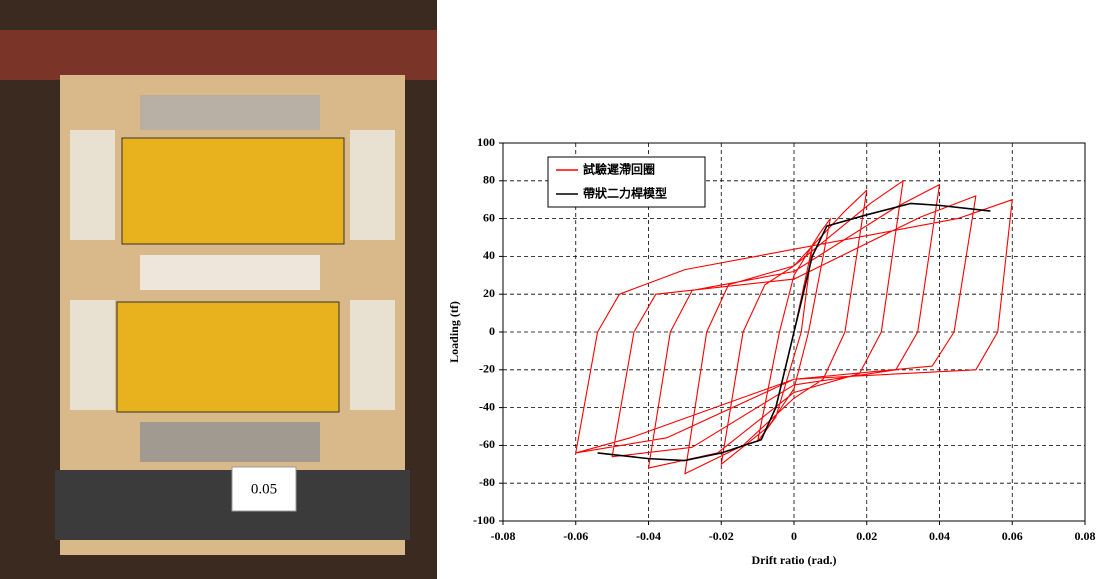 The width and height of the screenshot is (1105, 579). I want to click on x-tick-label: 0.06, so click(1012, 536).